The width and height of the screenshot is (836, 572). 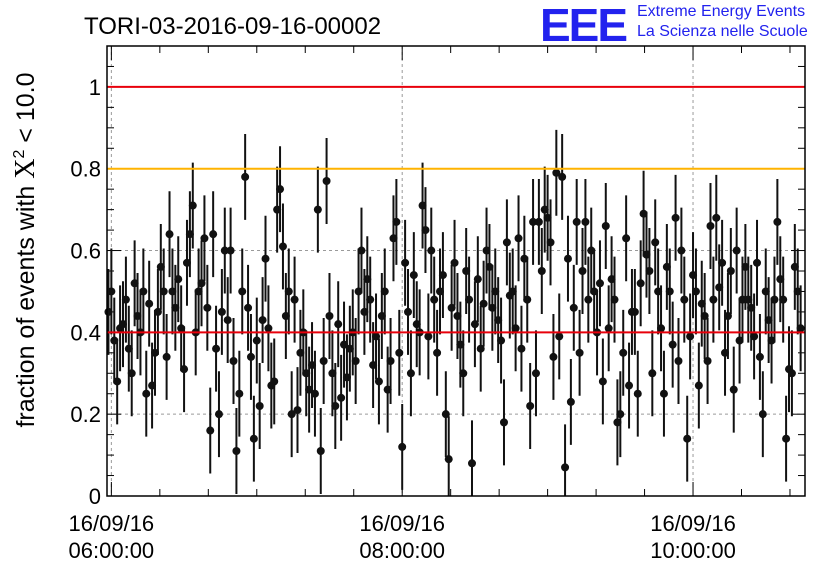 What do you see at coordinates (693, 550) in the screenshot?
I see `x-tick-label-time: 10:00:00` at bounding box center [693, 550].